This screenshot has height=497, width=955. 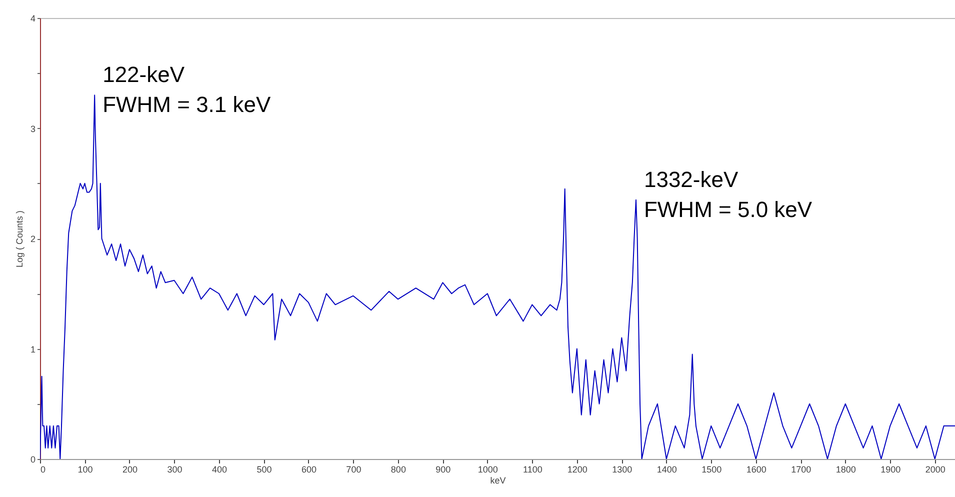 What do you see at coordinates (33, 129) in the screenshot?
I see `y-tick-label: 3` at bounding box center [33, 129].